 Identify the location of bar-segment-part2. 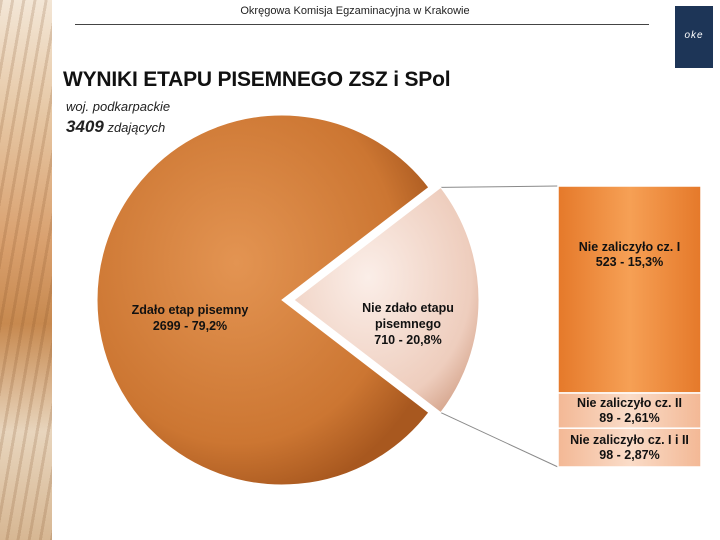
(629, 410).